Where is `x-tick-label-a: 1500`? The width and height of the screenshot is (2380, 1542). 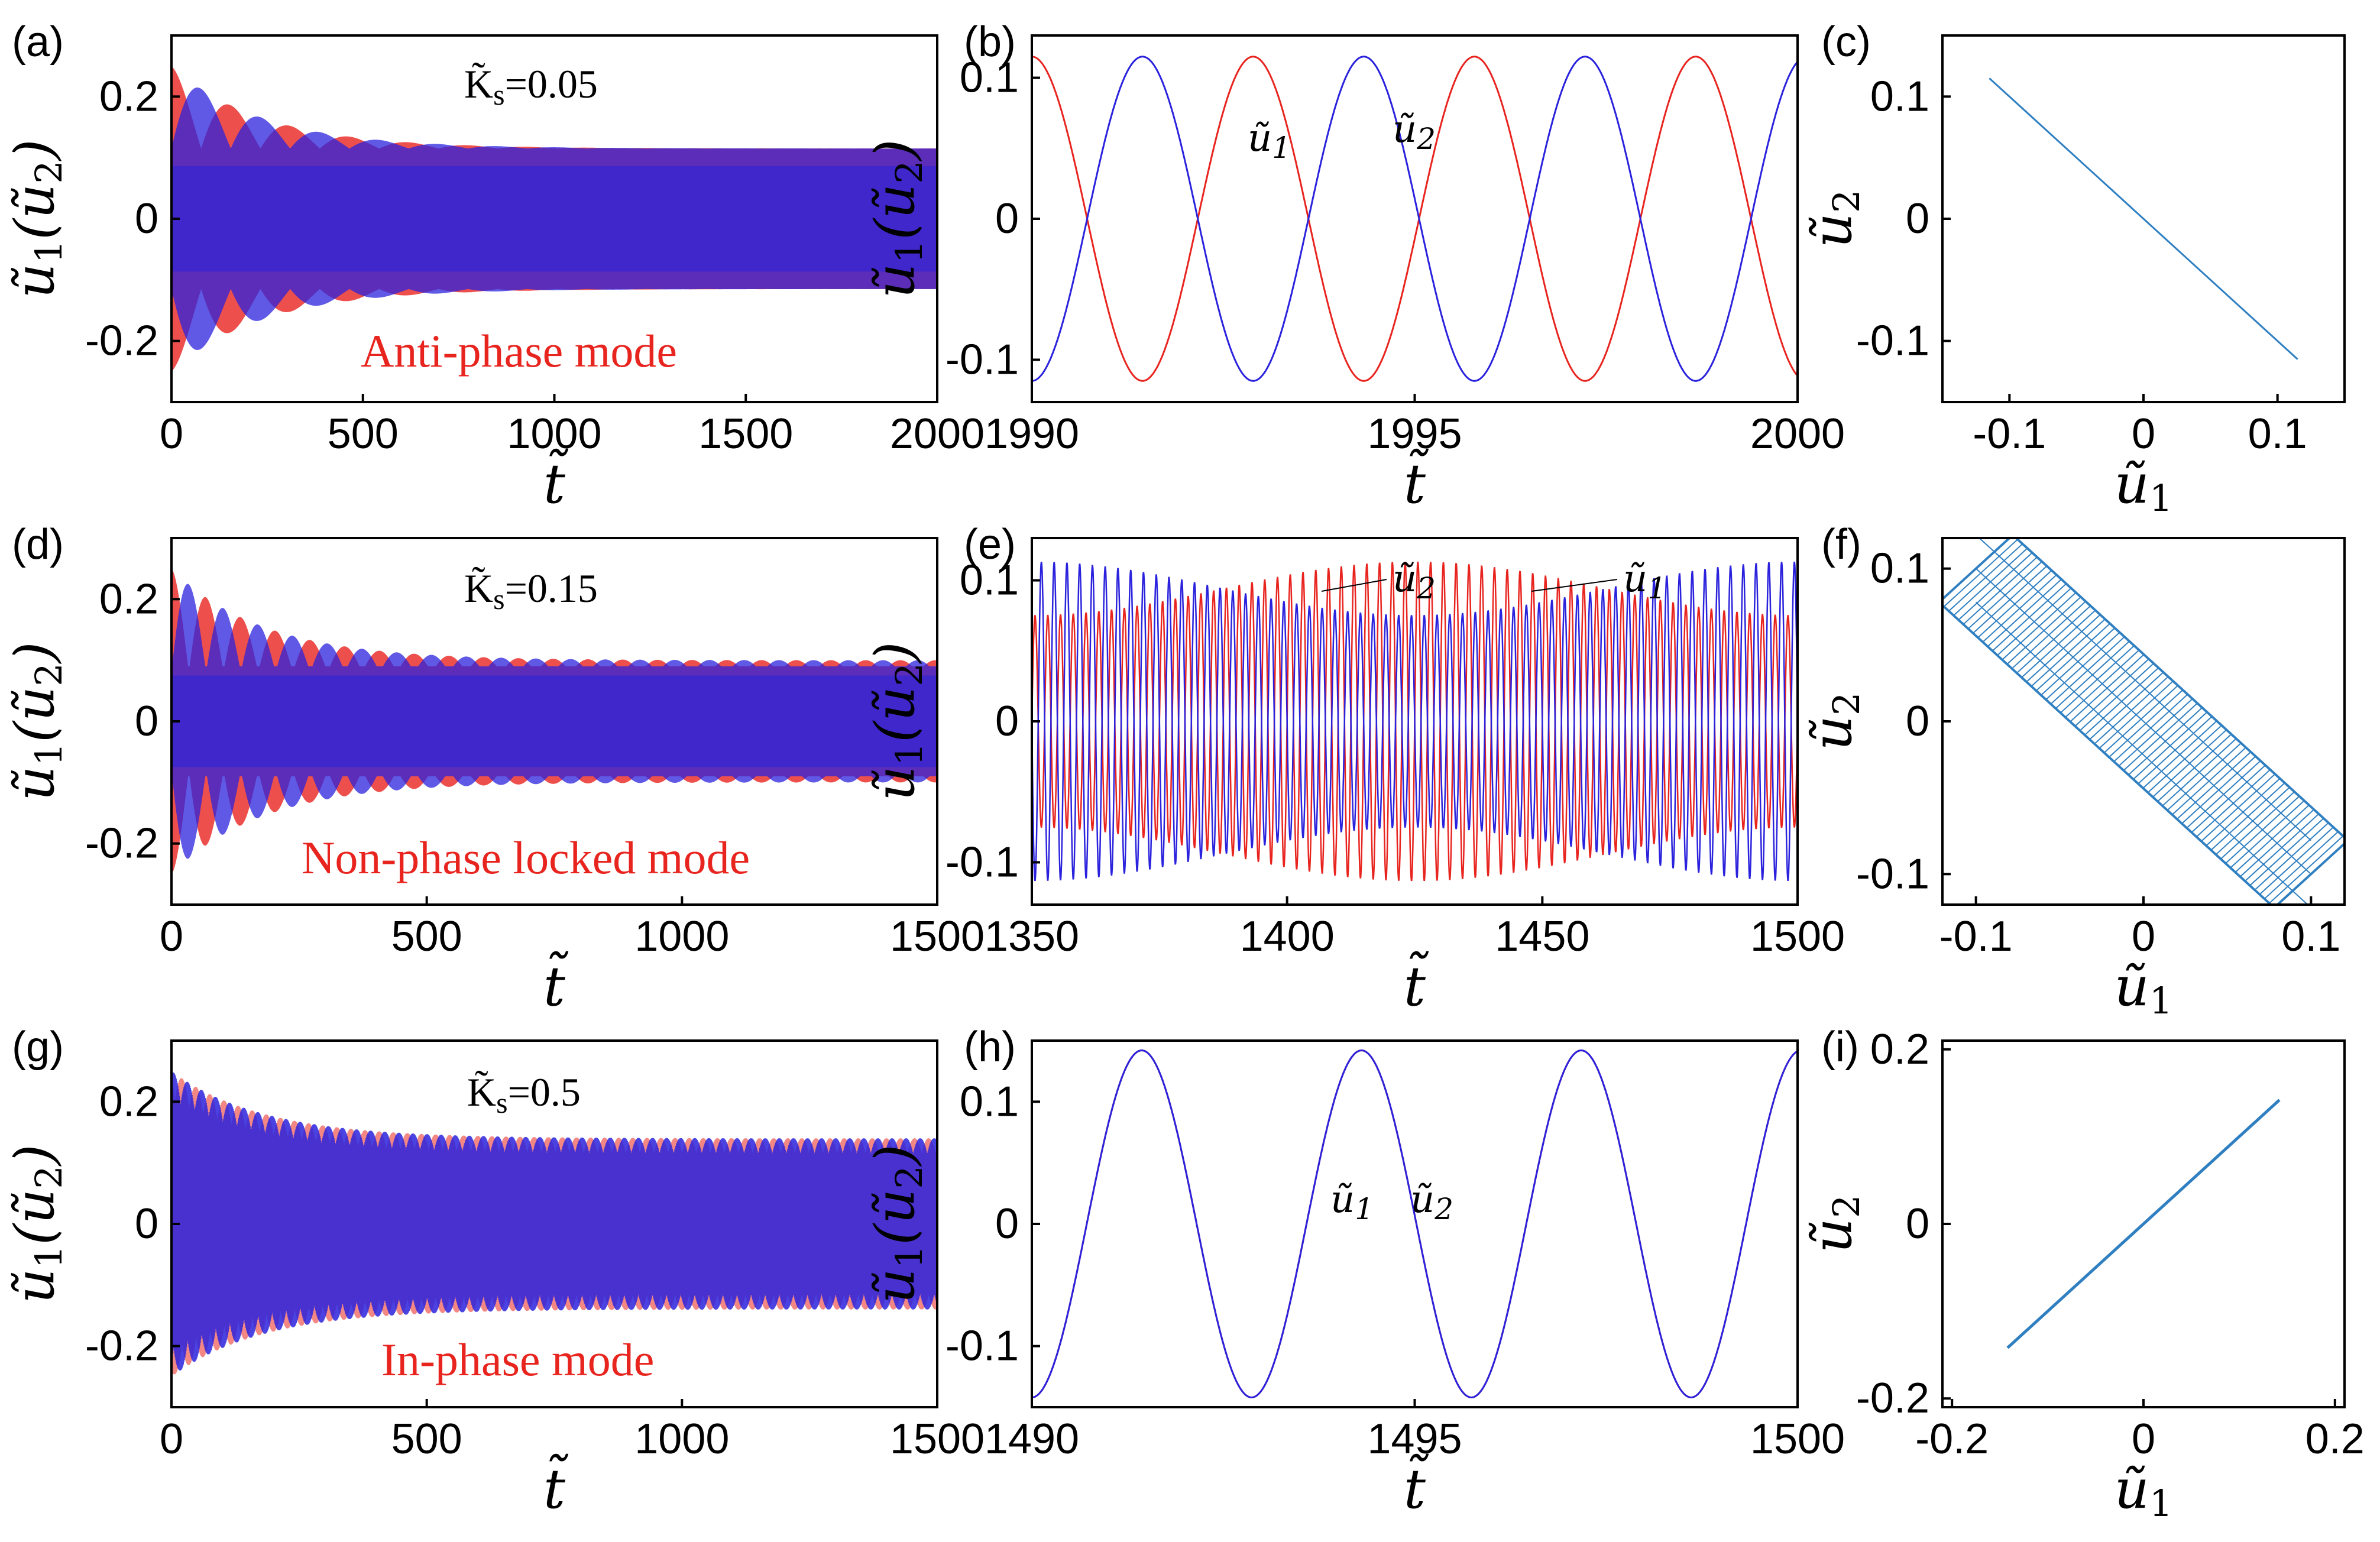 x-tick-label-a: 1500 is located at coordinates (746, 434).